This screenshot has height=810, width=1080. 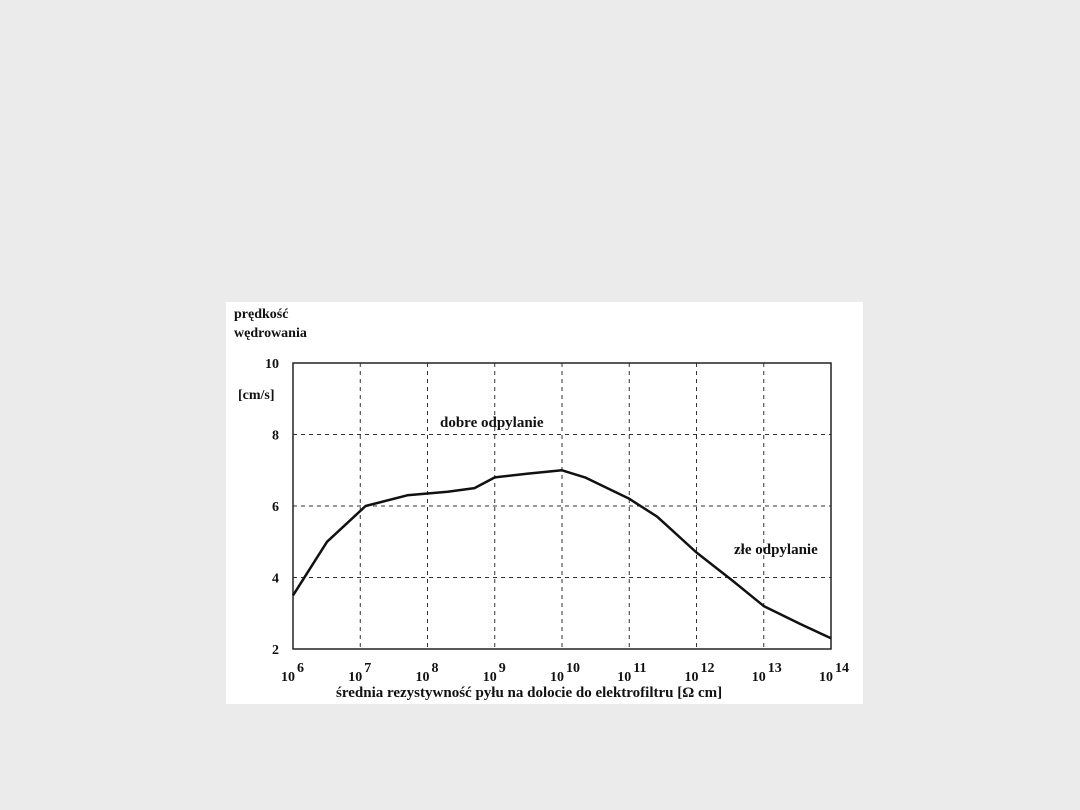 What do you see at coordinates (270, 333) in the screenshot?
I see `y-axis-label-line2: wędrowania` at bounding box center [270, 333].